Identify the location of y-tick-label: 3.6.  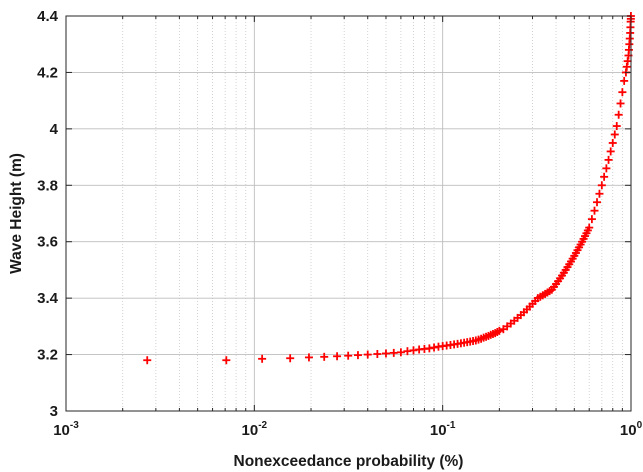
(47, 242).